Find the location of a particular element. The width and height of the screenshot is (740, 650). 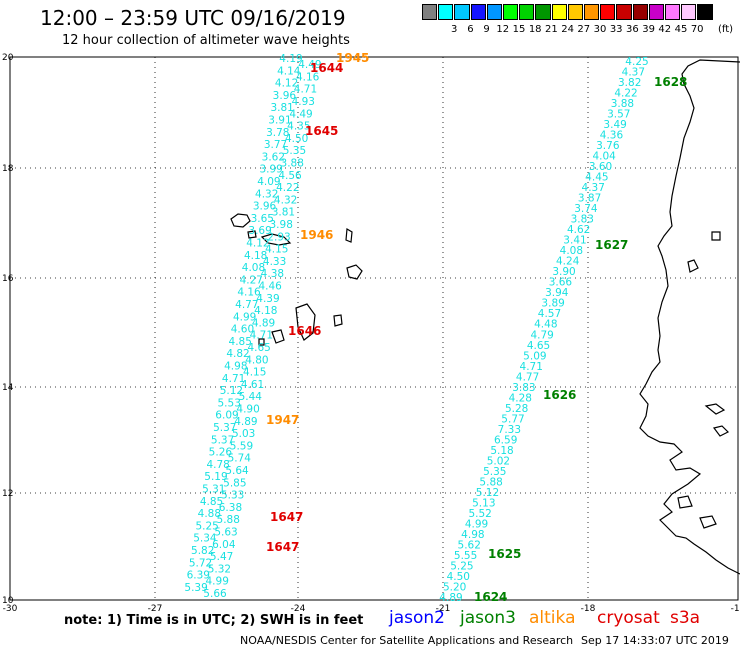

satellite-label: jason2 is located at coordinates (417, 618).